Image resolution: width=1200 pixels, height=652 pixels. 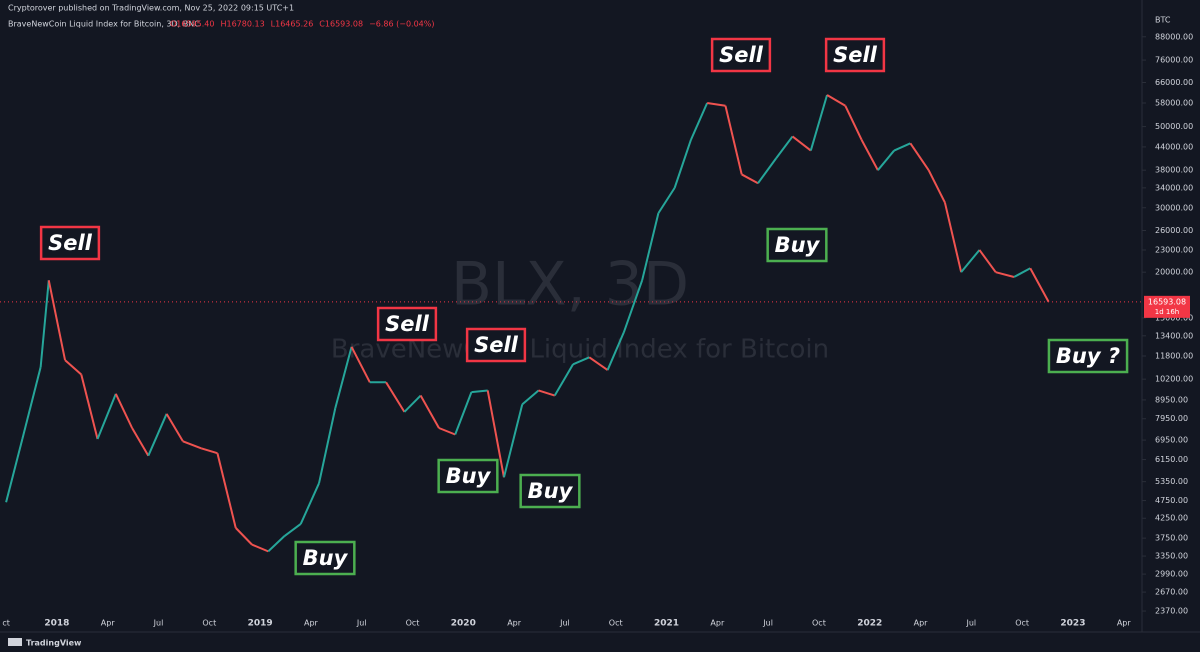 What do you see at coordinates (1174, 82) in the screenshot?
I see `y-tick-label: 66000.00` at bounding box center [1174, 82].